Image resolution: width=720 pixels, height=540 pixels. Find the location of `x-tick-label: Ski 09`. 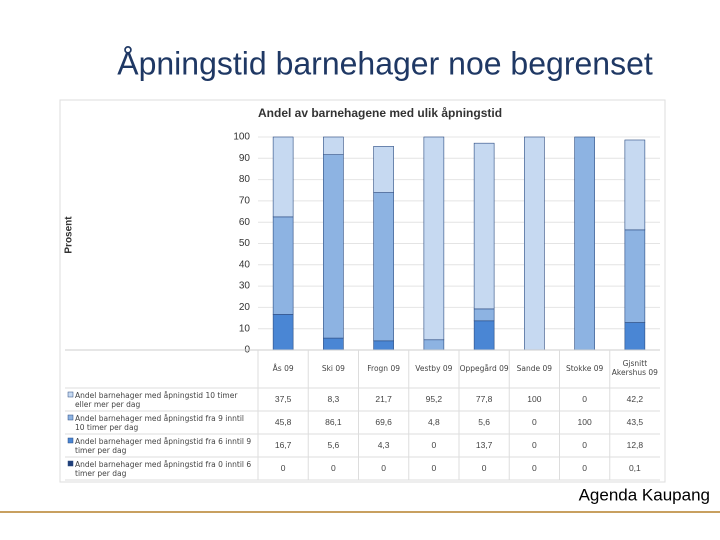

x-tick-label: Ski 09 is located at coordinates (333, 368).